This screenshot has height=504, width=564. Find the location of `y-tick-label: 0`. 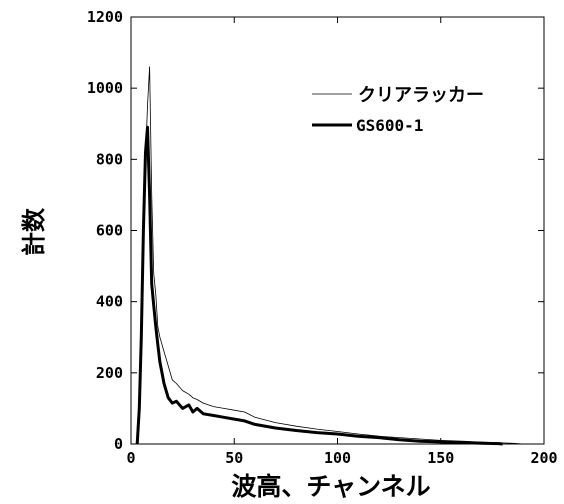

y-tick-label: 0 is located at coordinates (118, 444).